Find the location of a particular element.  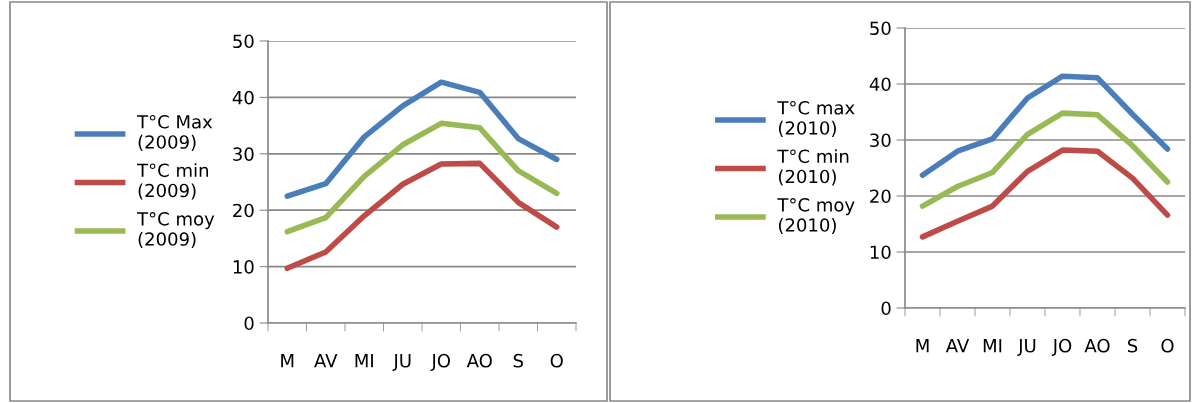

legend-label: T°C min (2010) is located at coordinates (813, 167).